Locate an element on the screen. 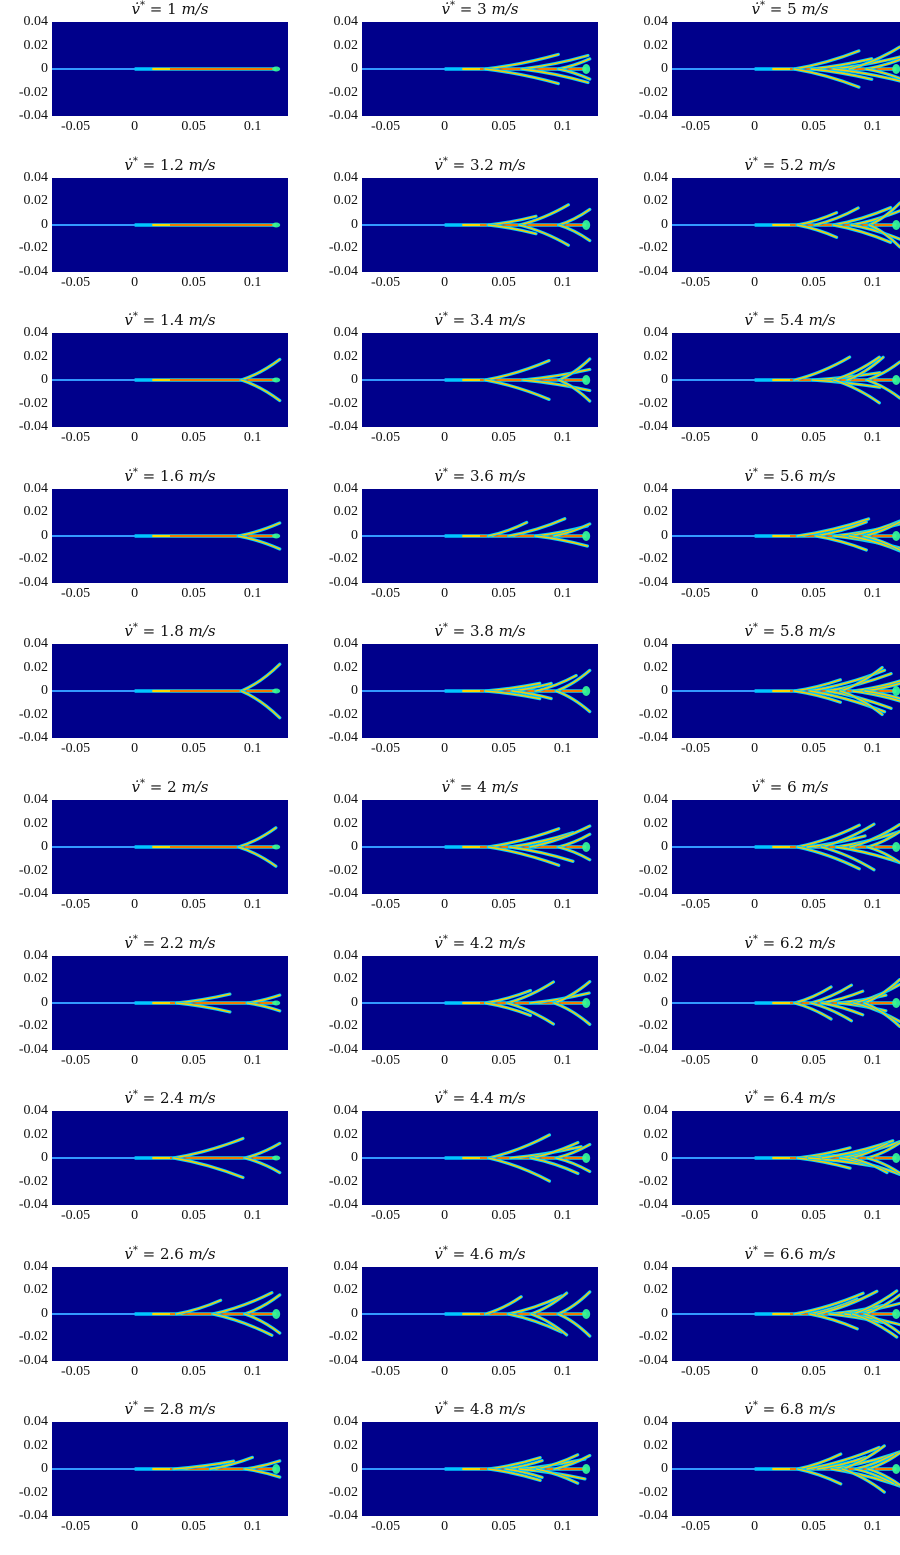 The height and width of the screenshot is (1555, 900). panel-title: v̇* = 4.4 m/s is located at coordinates (480, 1098).